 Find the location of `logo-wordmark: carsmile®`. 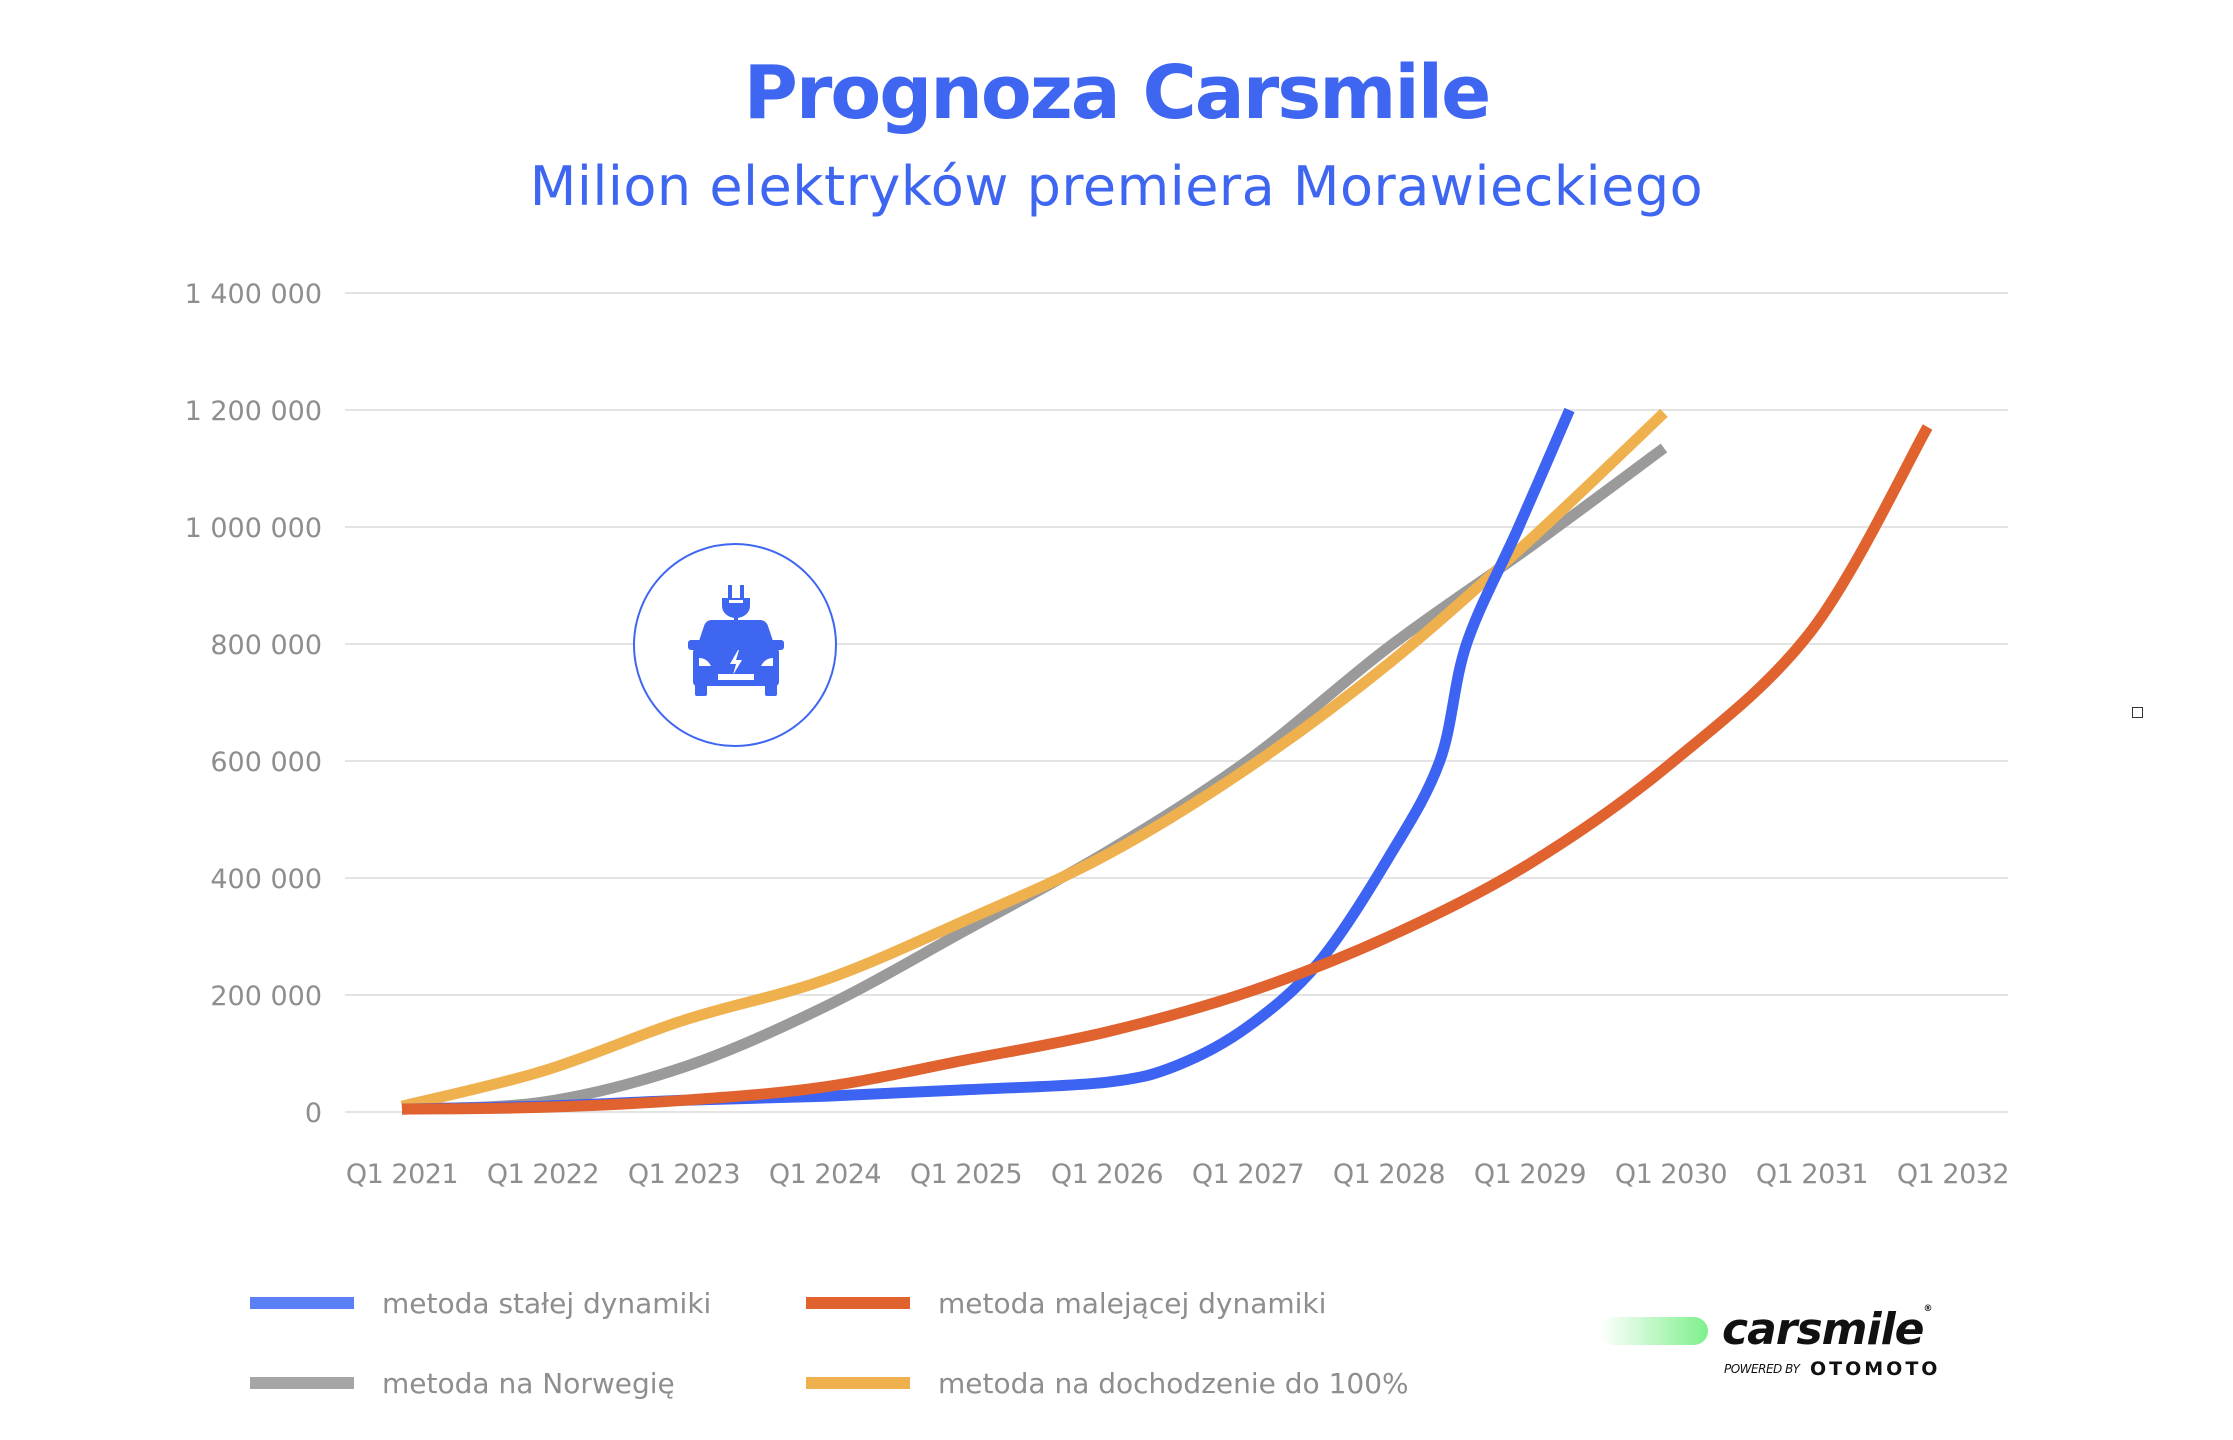

logo-wordmark: carsmile® is located at coordinates (1827, 1329).